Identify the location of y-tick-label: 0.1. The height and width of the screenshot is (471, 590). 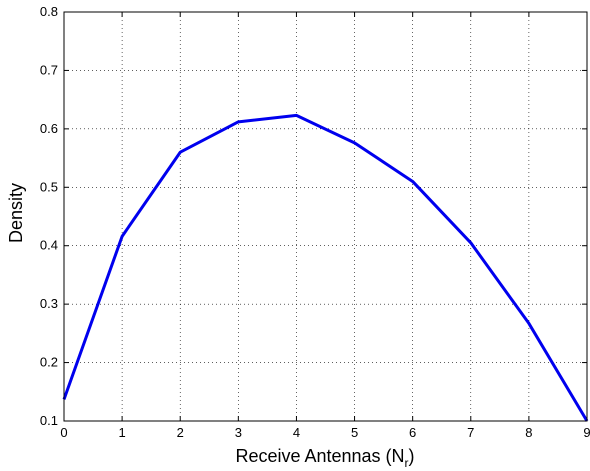
(49, 420).